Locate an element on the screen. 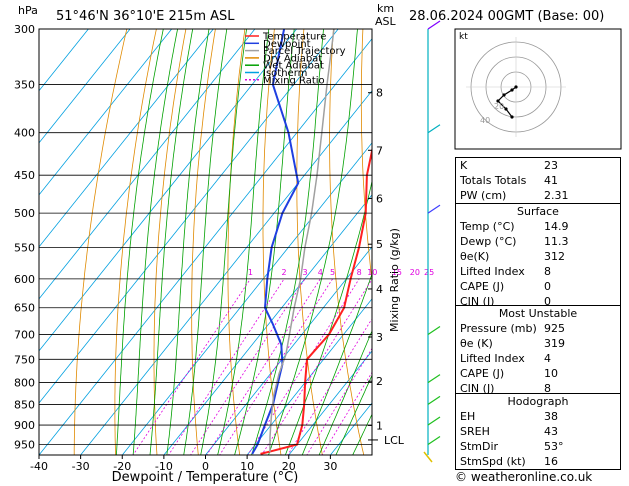 This screenshot has width=629, height=486. surface-value: 312 is located at coordinates (554, 256).